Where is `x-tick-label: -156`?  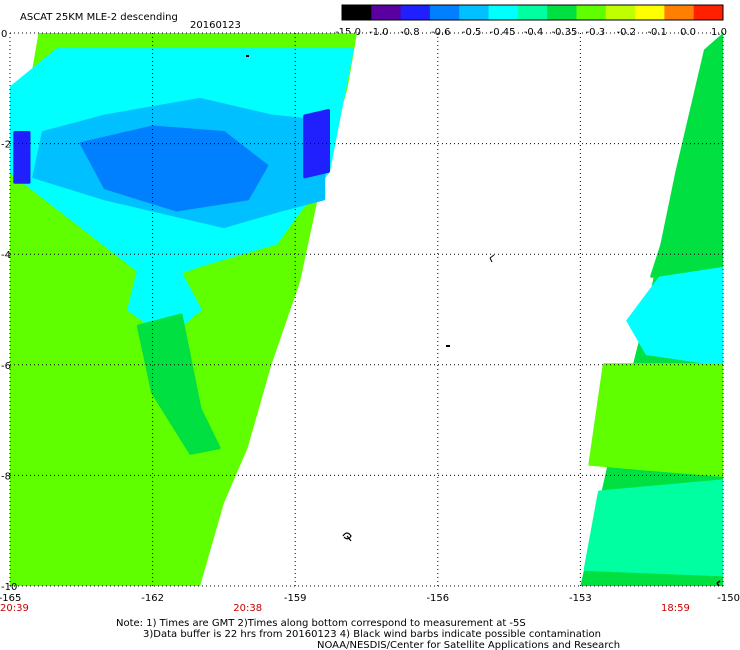
x-tick-label: -156 is located at coordinates (437, 598).